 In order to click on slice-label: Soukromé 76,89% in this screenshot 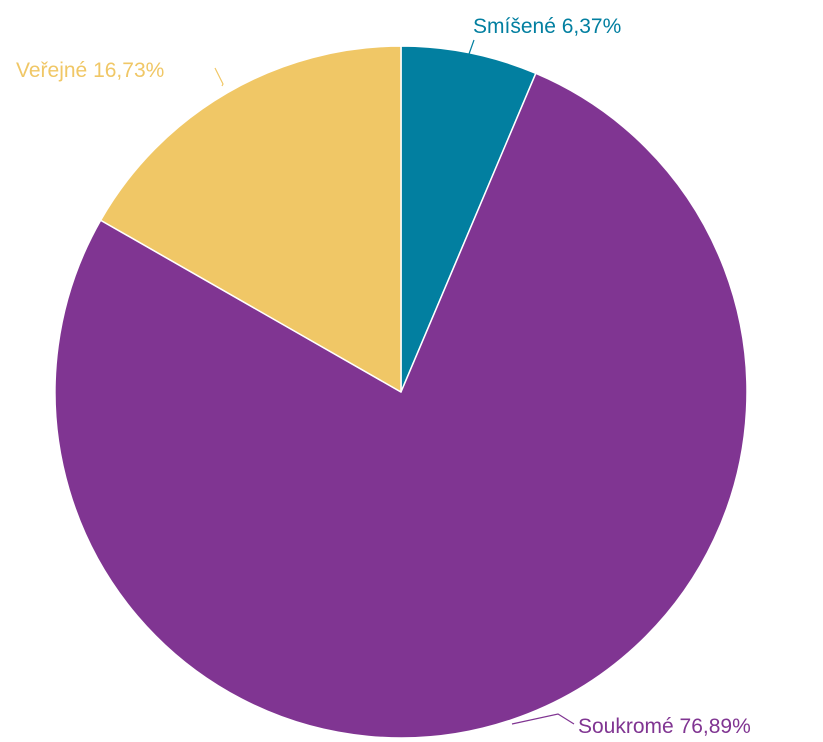, I will do `click(664, 726)`.